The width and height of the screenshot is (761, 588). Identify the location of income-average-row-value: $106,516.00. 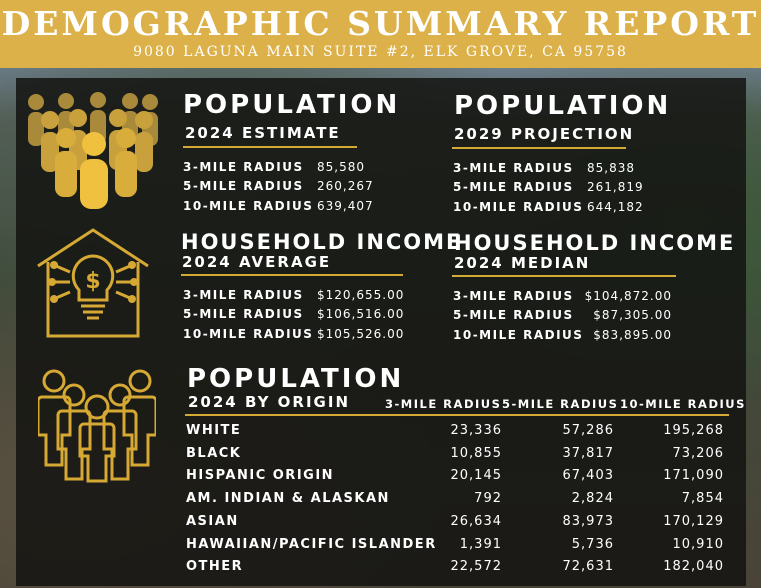
(361, 314).